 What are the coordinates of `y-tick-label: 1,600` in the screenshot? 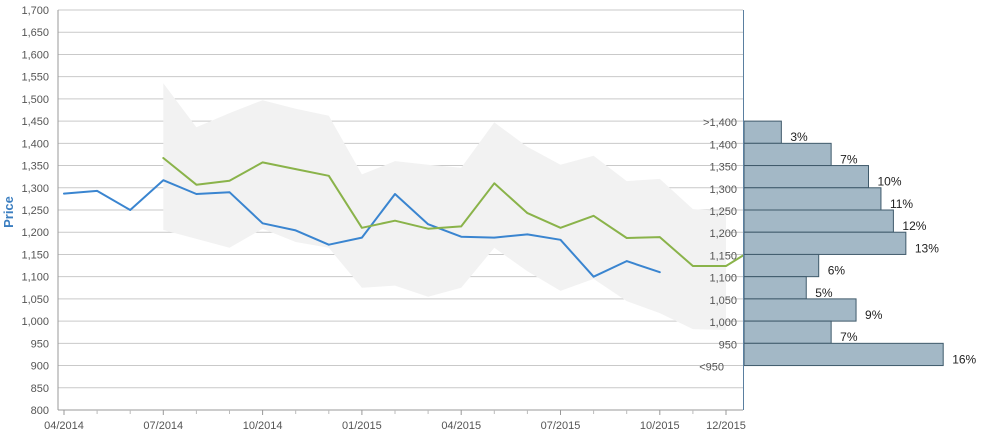 It's located at (35, 55).